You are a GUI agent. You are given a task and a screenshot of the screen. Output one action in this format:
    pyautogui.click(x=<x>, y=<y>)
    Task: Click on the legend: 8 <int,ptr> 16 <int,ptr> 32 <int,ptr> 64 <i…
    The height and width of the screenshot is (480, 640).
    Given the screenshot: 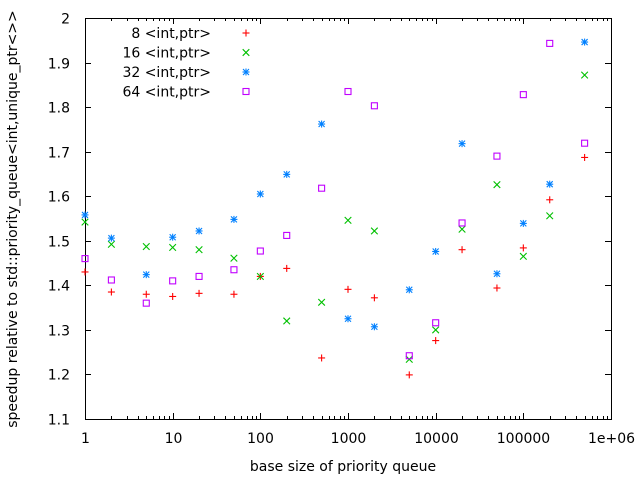 What is the action you would take?
    pyautogui.click(x=186, y=63)
    